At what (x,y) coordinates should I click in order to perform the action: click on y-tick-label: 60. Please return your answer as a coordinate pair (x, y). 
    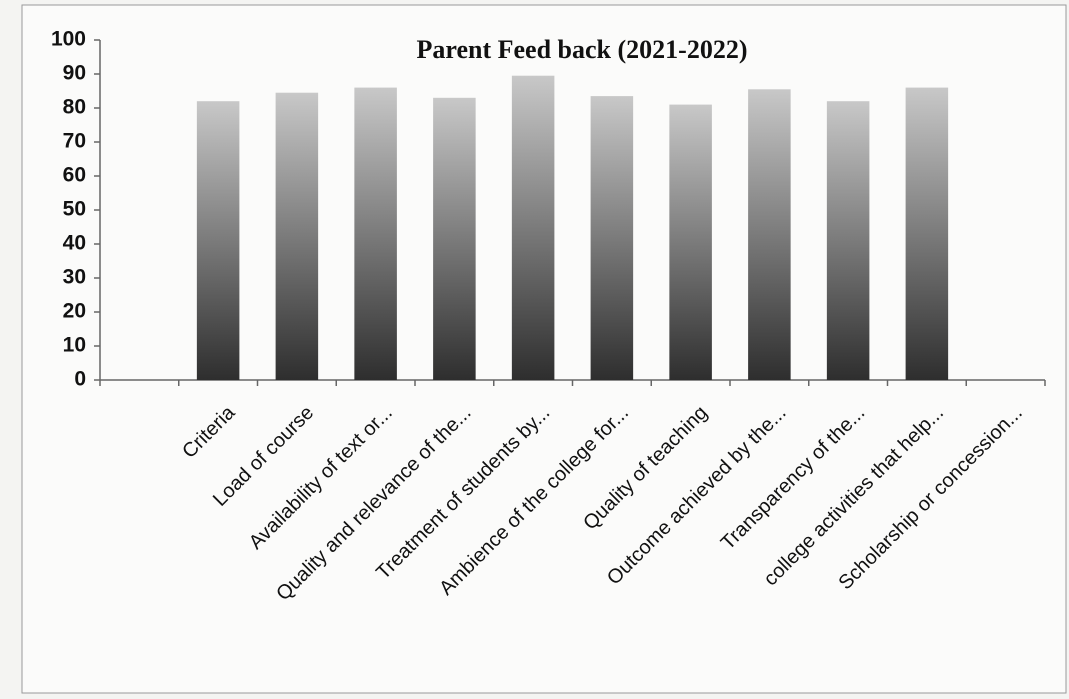
    Looking at the image, I should click on (74, 175).